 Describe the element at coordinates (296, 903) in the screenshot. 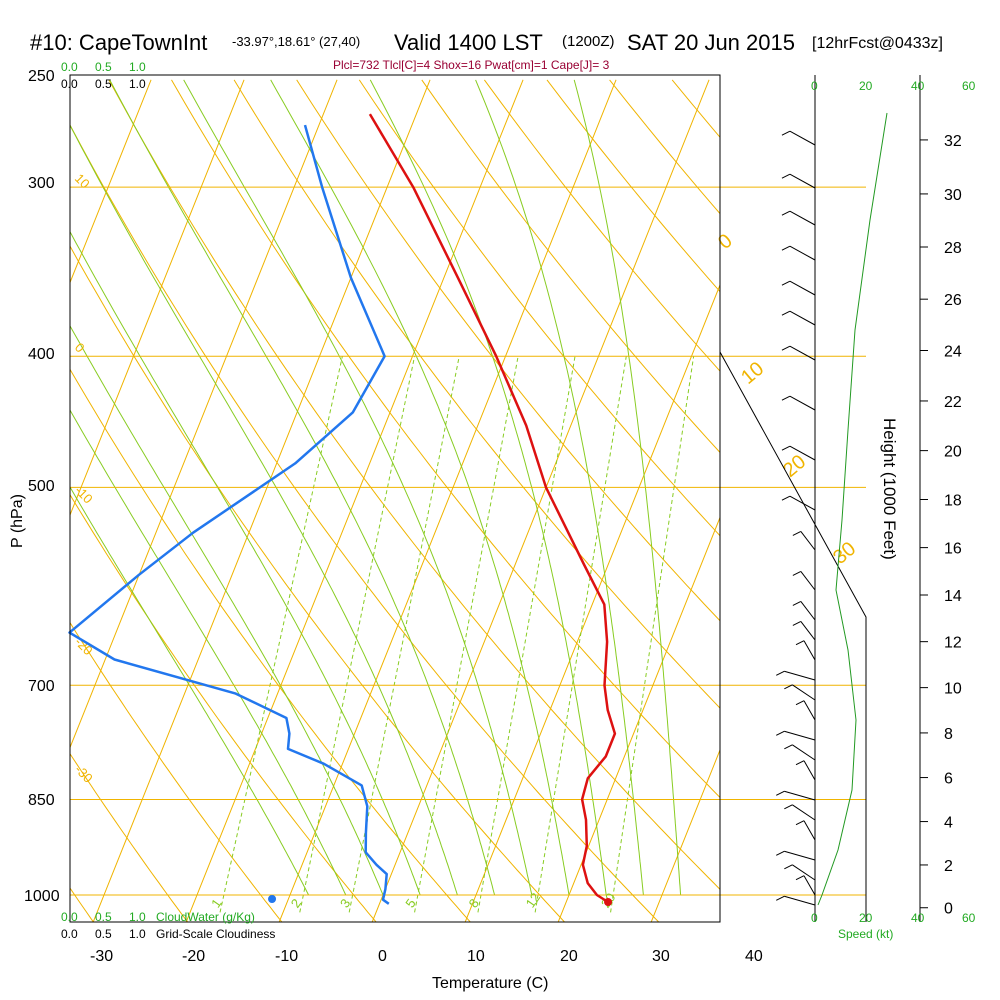

I see `mixing-ratio-label-2: 2` at that location.